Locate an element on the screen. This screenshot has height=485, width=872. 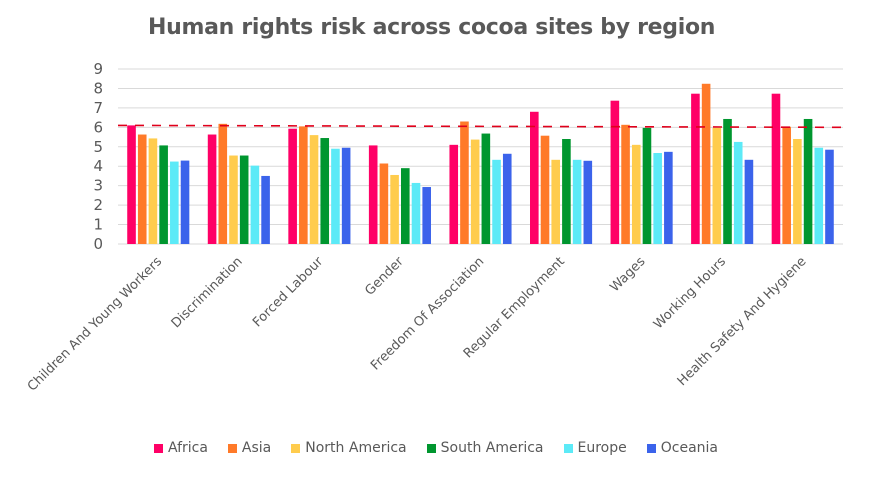
y-axis-ticks: 01 23 45 67 89 is located at coordinates (98, 156).